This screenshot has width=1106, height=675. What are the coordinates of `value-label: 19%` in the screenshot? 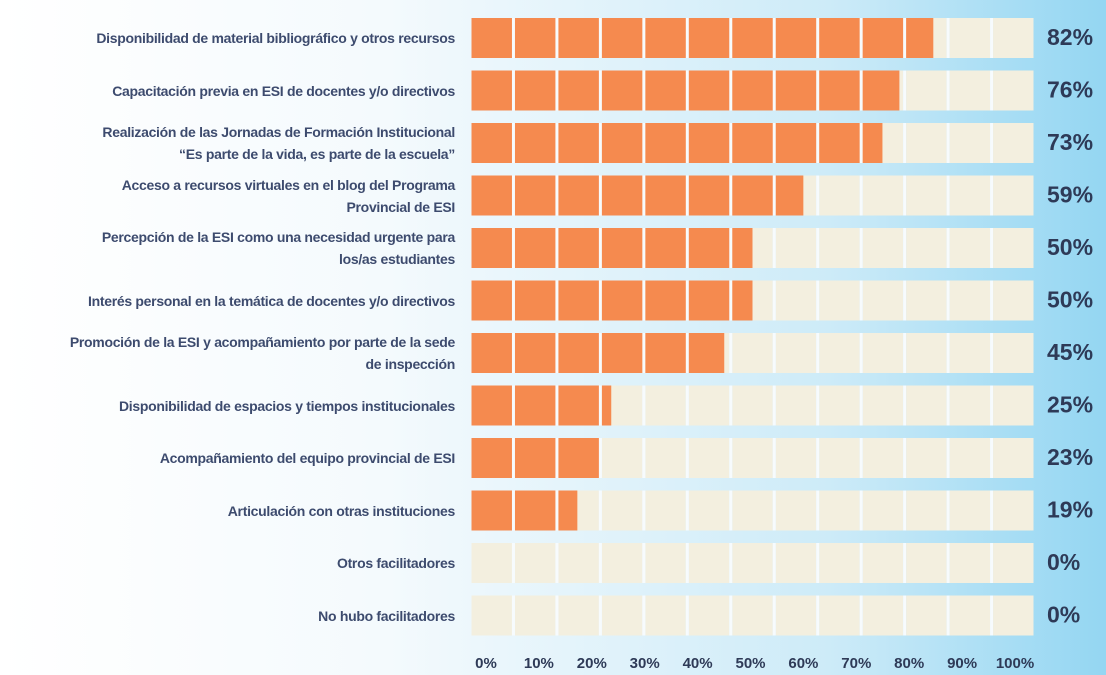 It's located at (1070, 510).